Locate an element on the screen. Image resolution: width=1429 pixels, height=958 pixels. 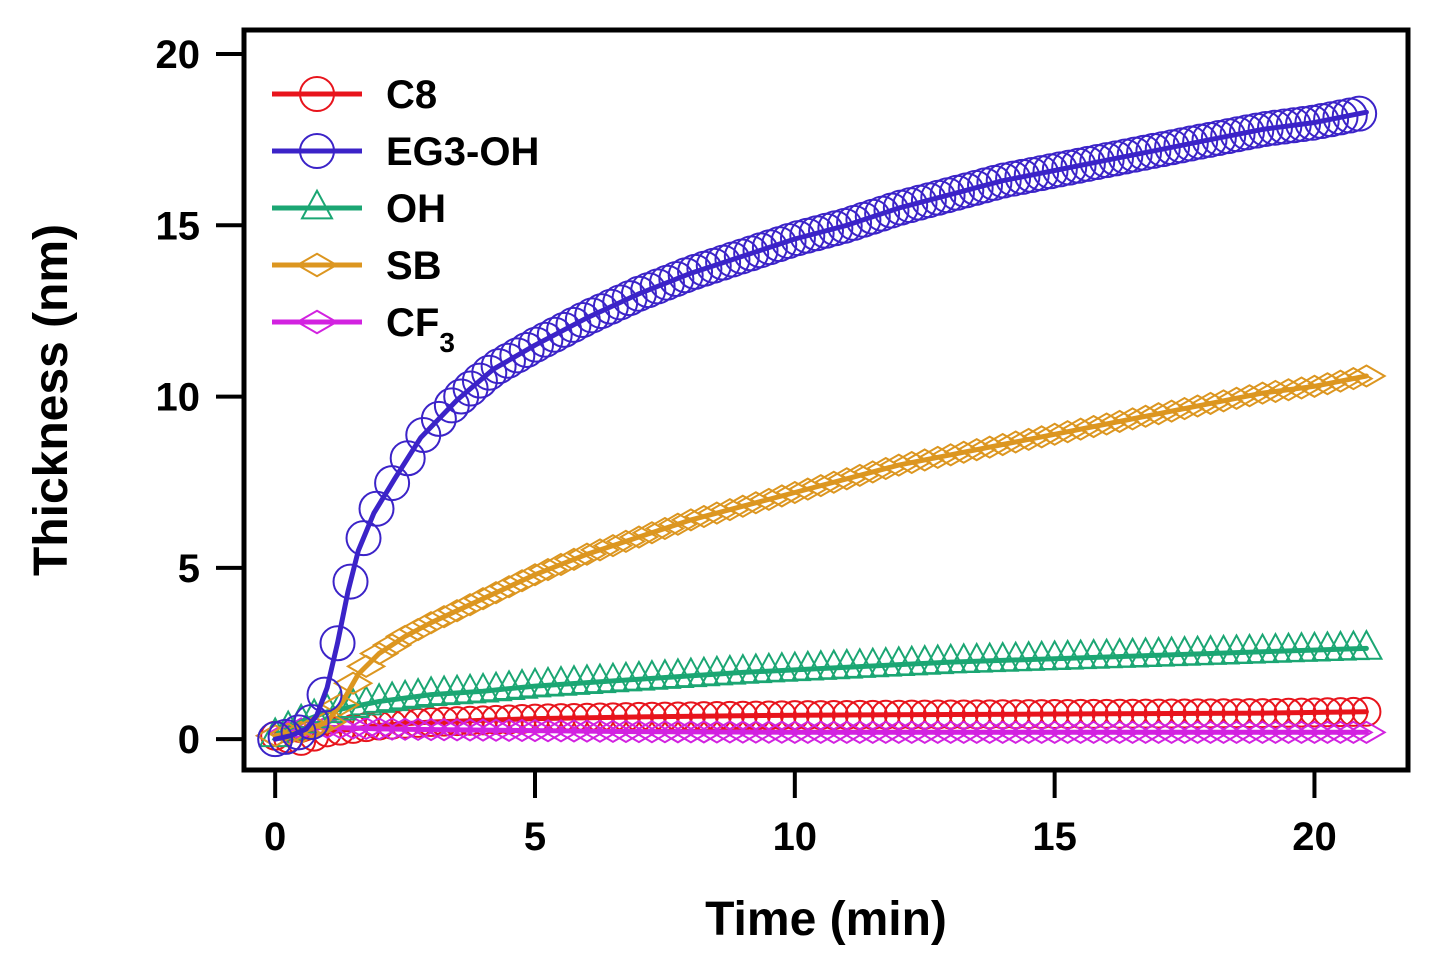
legend-entry: SB is located at coordinates (357, 266).